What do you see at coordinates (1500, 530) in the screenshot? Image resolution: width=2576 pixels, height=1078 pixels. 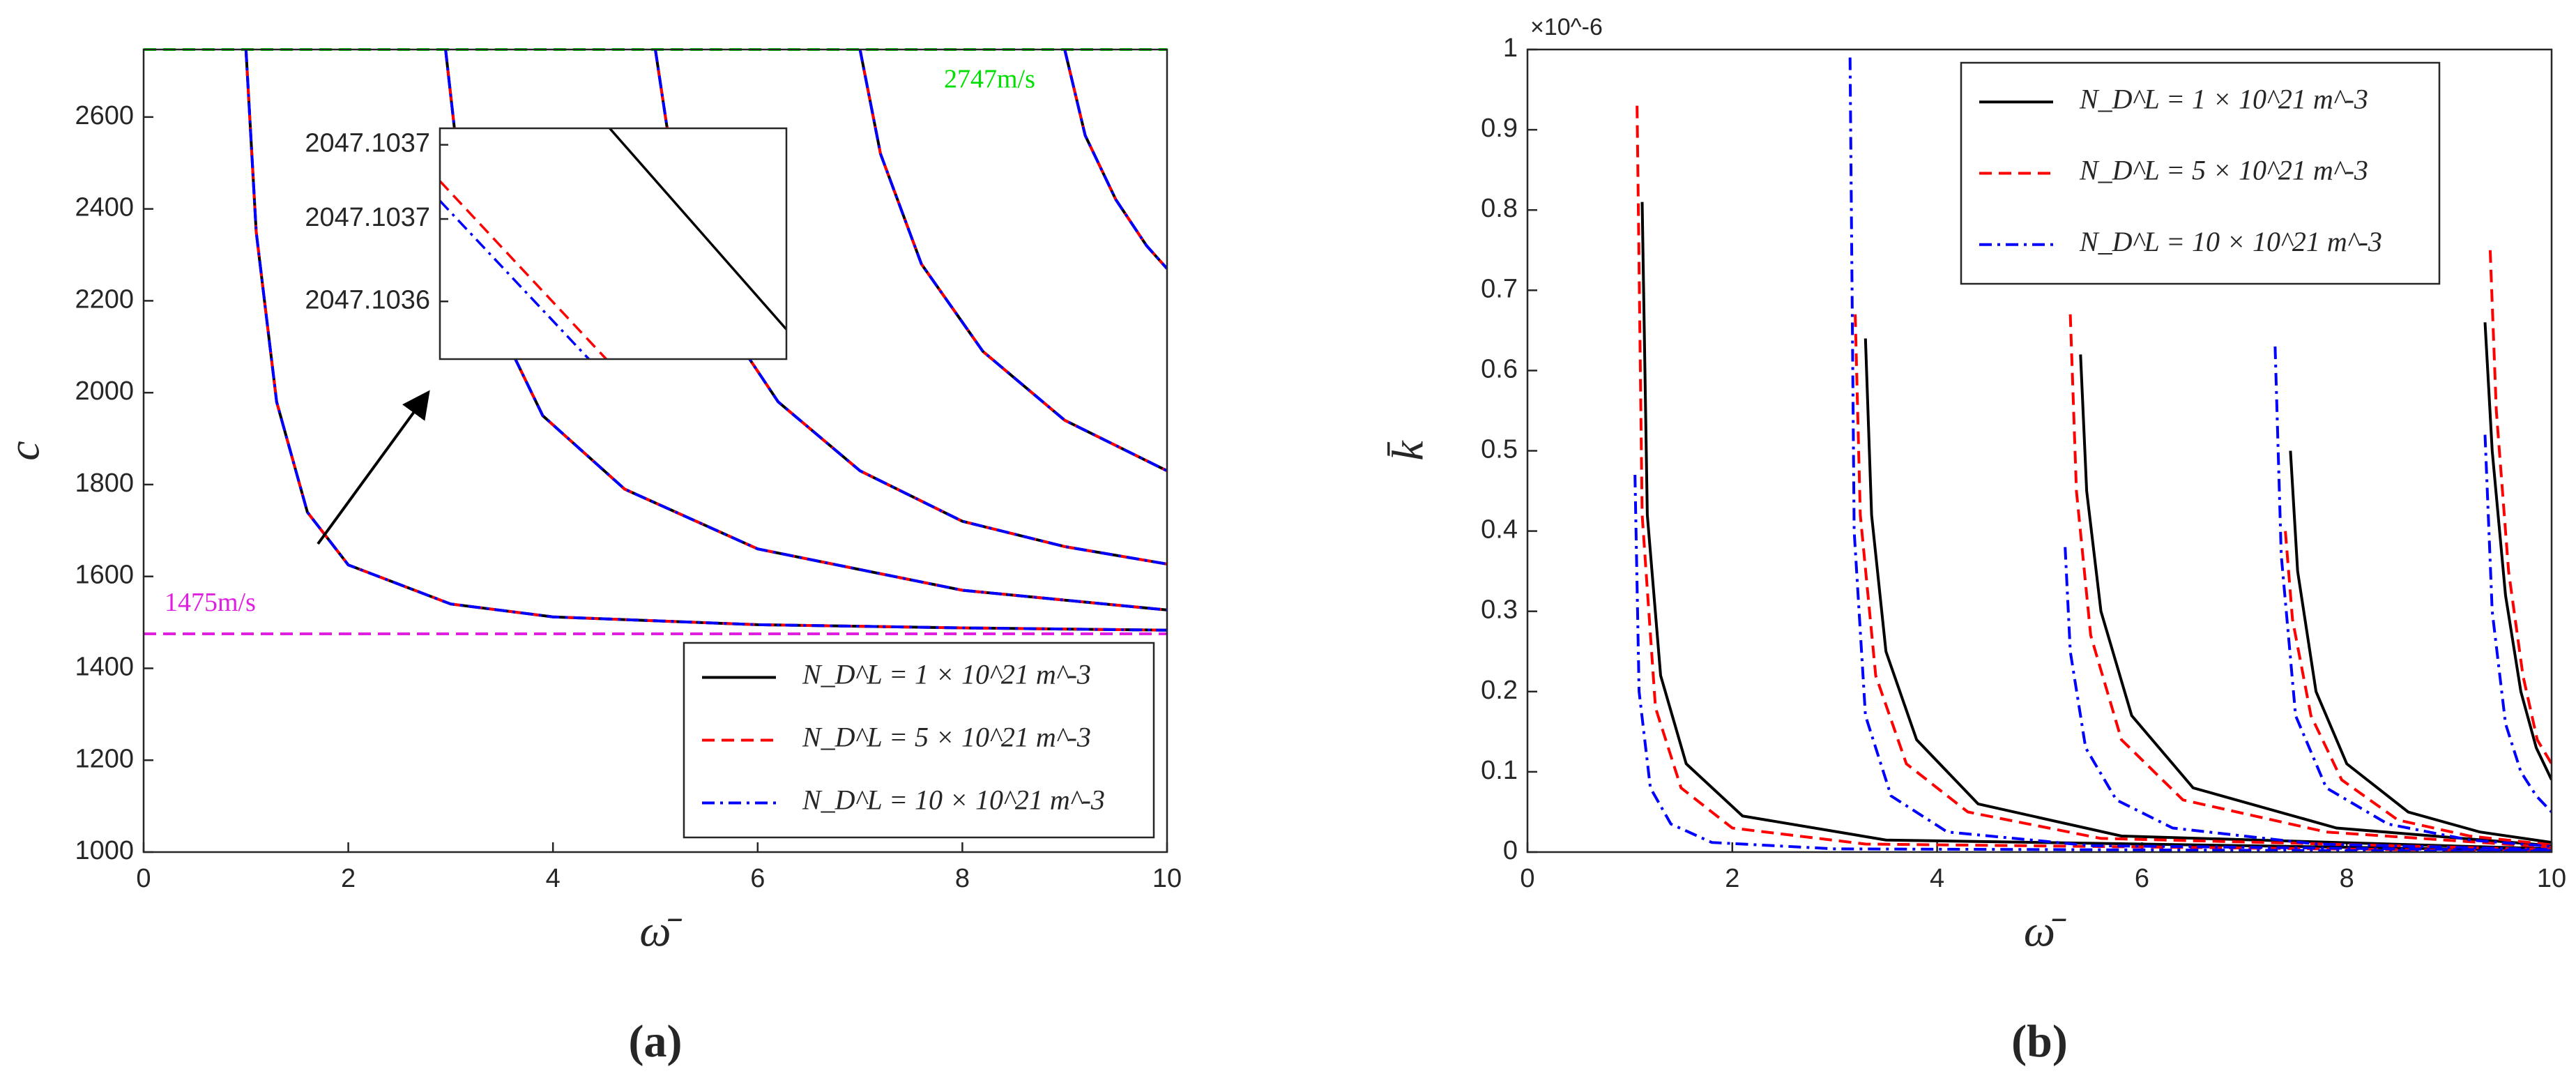 I see `y-tick-label: 0.4` at bounding box center [1500, 530].